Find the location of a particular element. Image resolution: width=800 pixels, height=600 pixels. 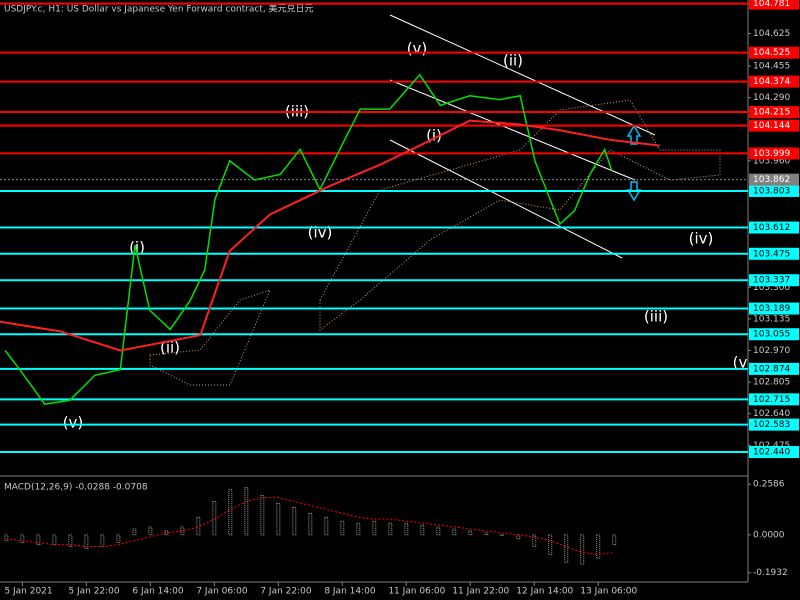

x-tick-label: 5 Jan 2021 is located at coordinates (28, 592).